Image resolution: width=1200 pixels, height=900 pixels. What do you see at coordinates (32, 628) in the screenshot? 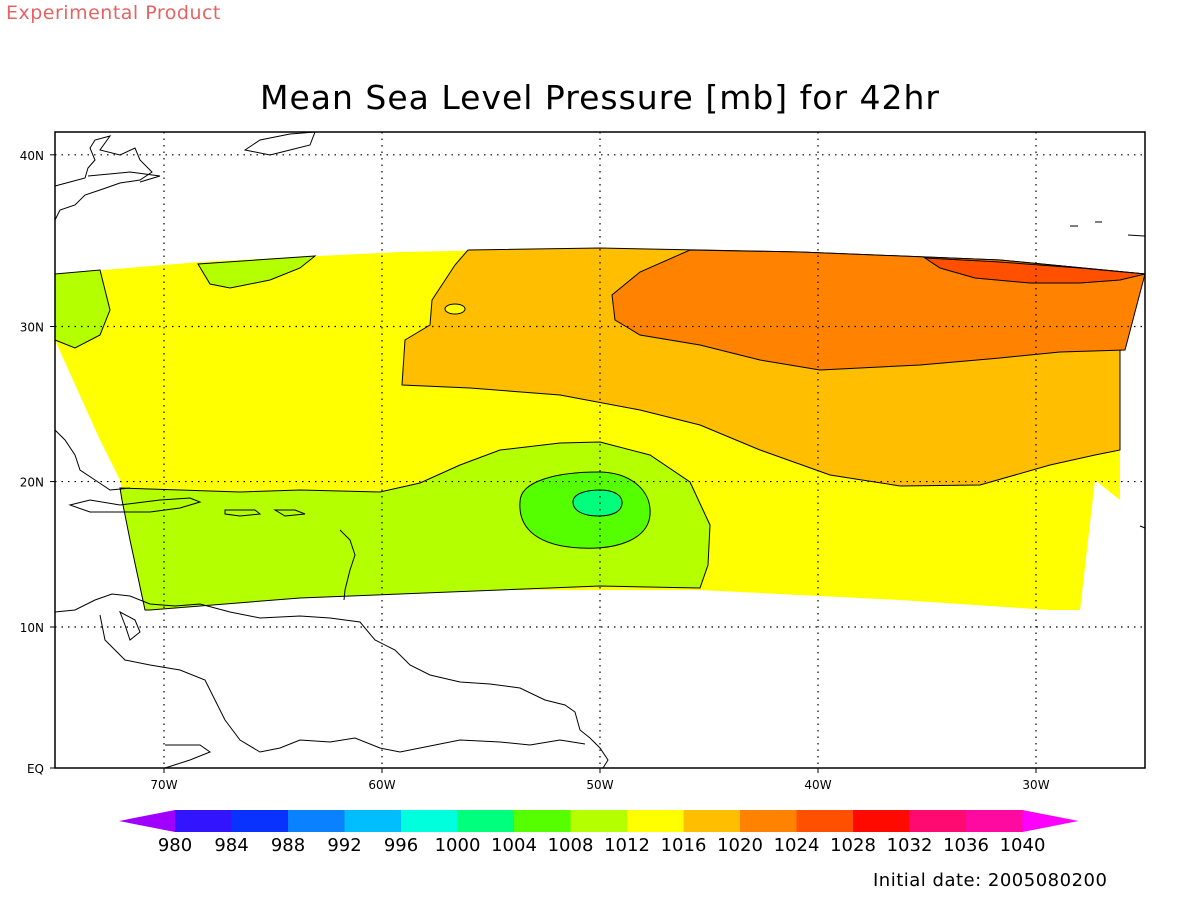
I see `lat-tick-label: 10N` at bounding box center [32, 628].